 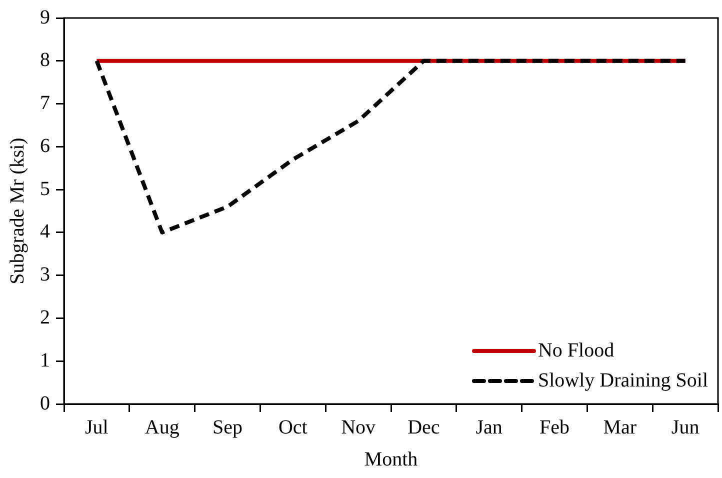 What do you see at coordinates (45, 17) in the screenshot?
I see `y-tick-label: 9` at bounding box center [45, 17].